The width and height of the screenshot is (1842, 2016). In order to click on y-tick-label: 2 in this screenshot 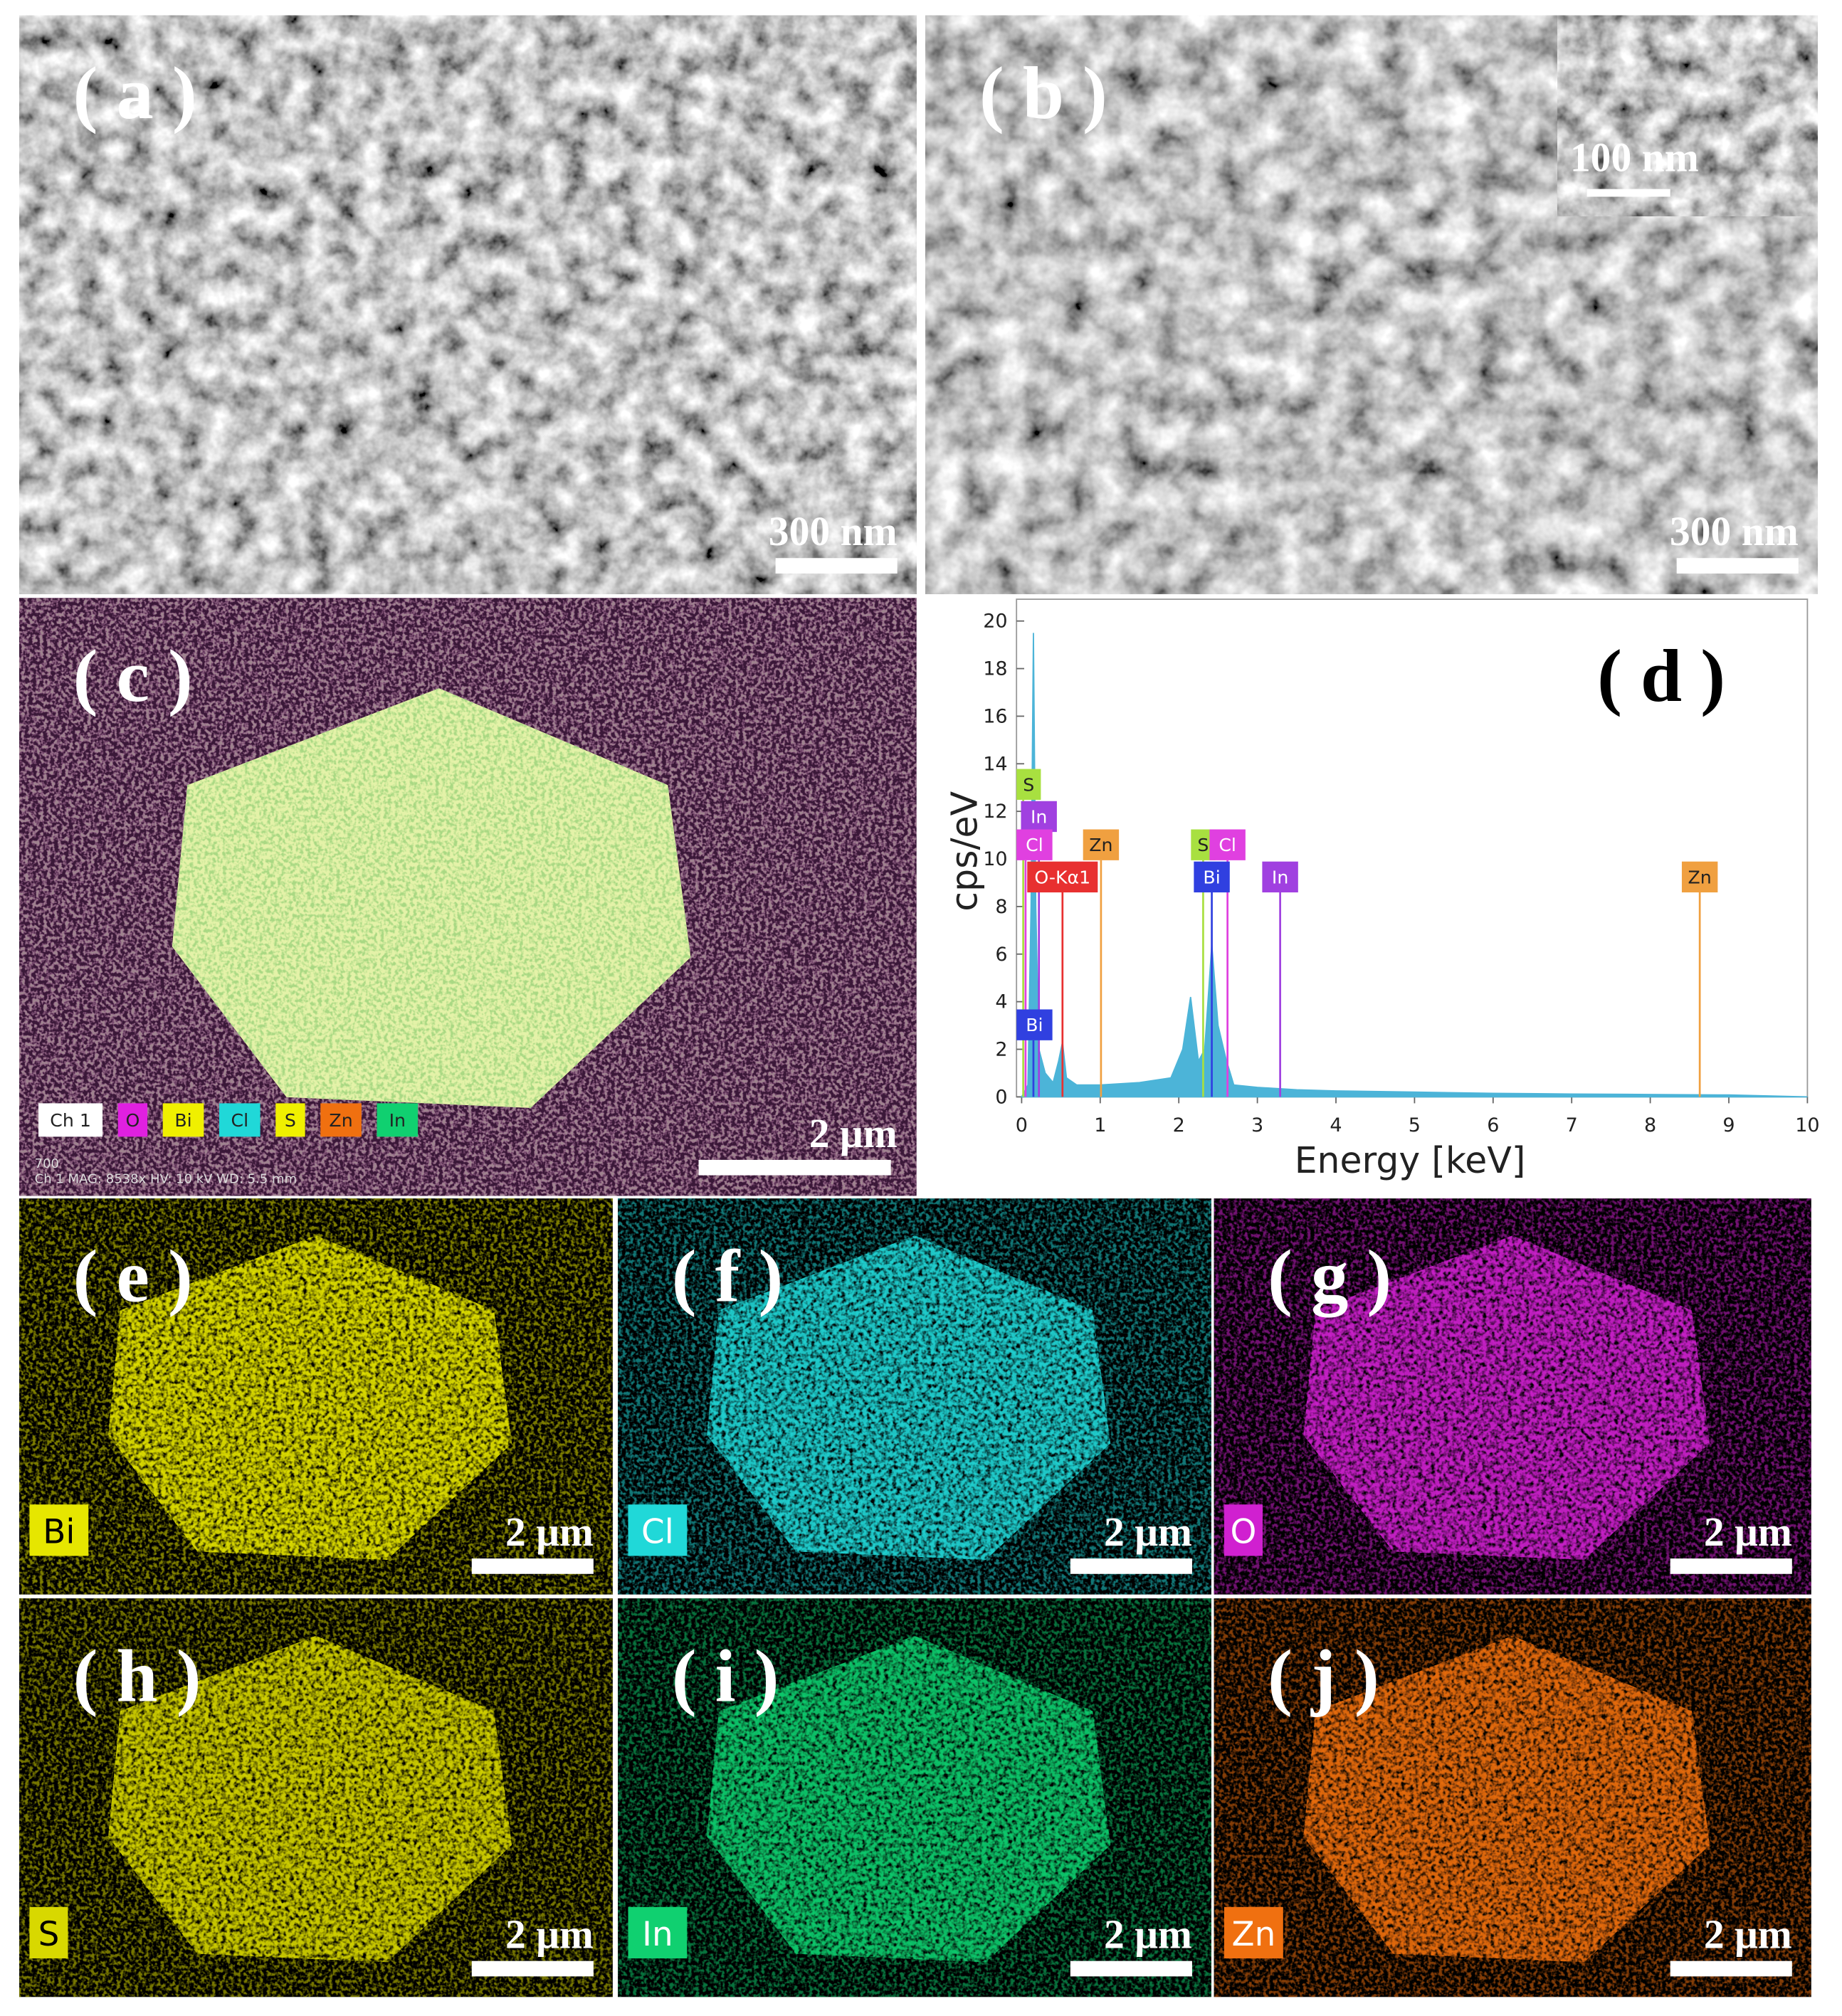, I will do `click(1001, 1049)`.